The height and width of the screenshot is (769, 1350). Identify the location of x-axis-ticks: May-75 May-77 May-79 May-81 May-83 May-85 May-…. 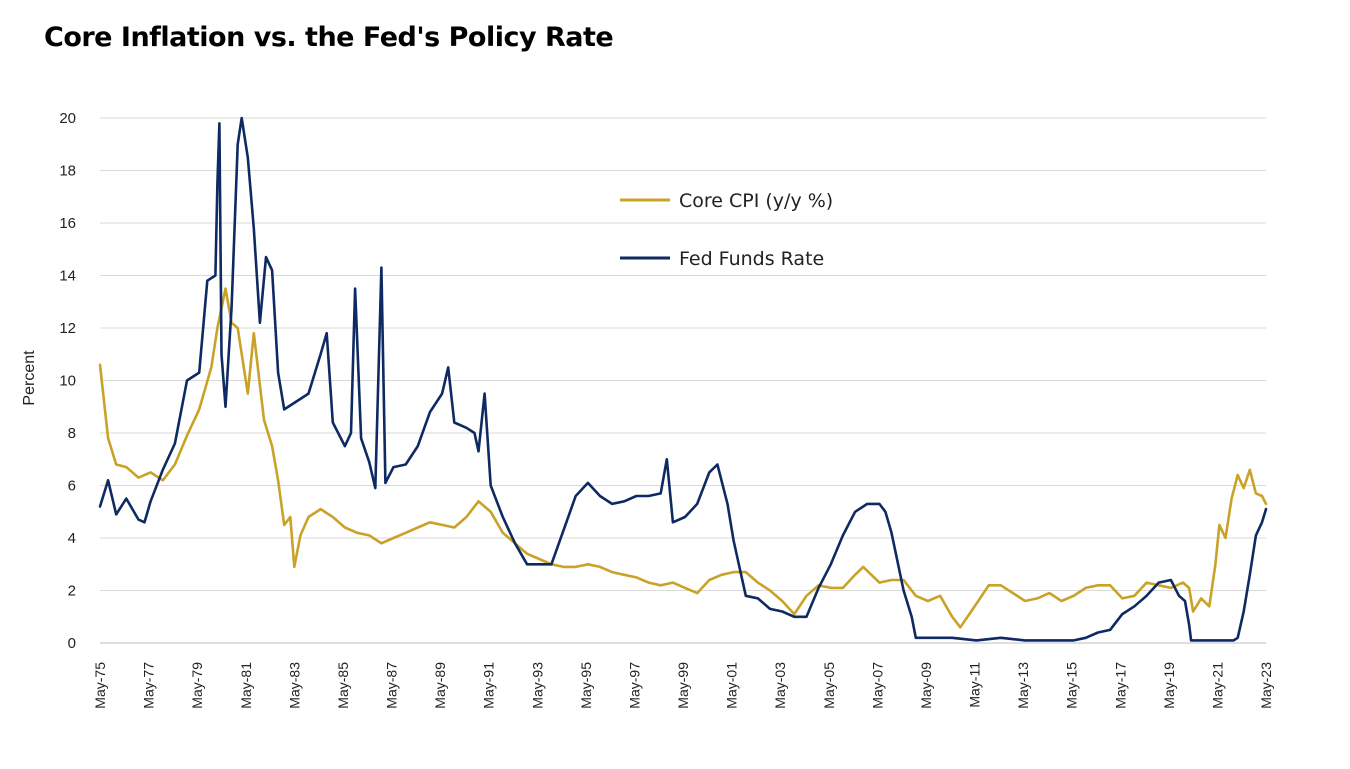
(683, 685).